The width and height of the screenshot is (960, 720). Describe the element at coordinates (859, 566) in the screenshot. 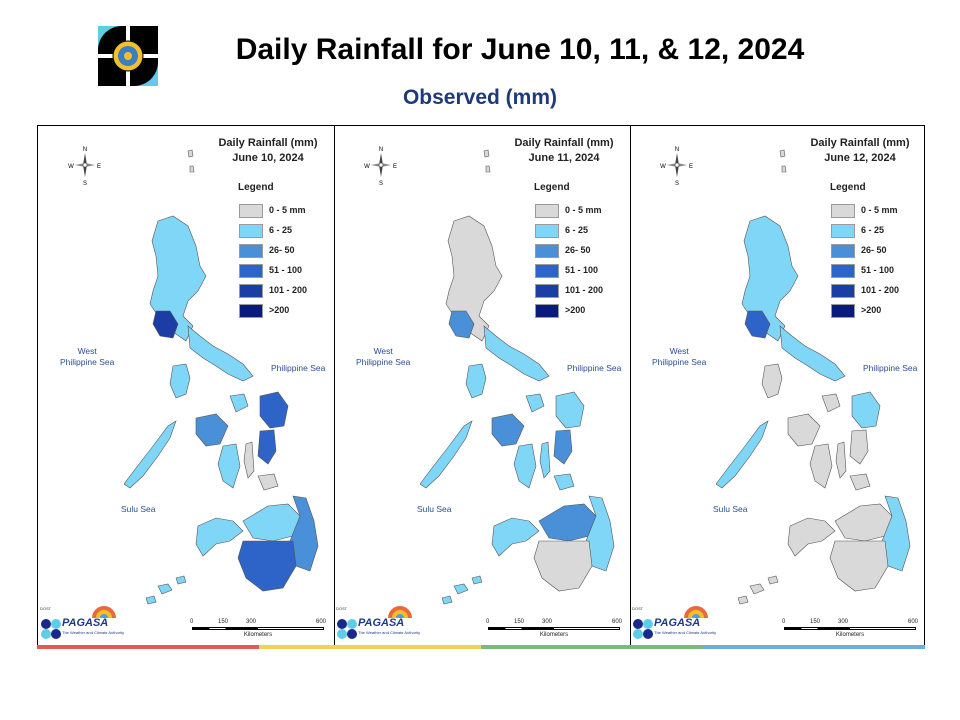

I see `region-southern-mindanao` at that location.